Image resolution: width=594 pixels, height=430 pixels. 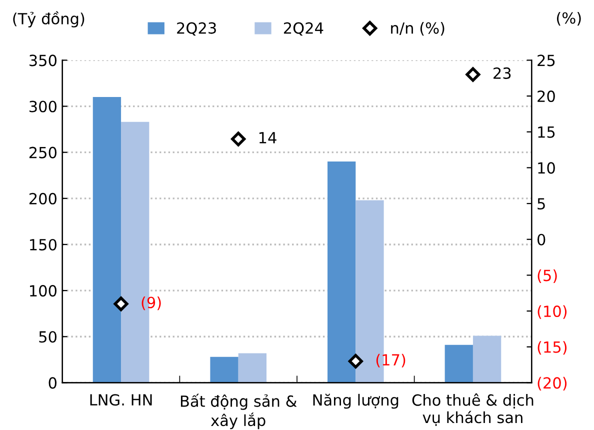 I want to click on y-tick-label: 0, so click(x=52, y=383).